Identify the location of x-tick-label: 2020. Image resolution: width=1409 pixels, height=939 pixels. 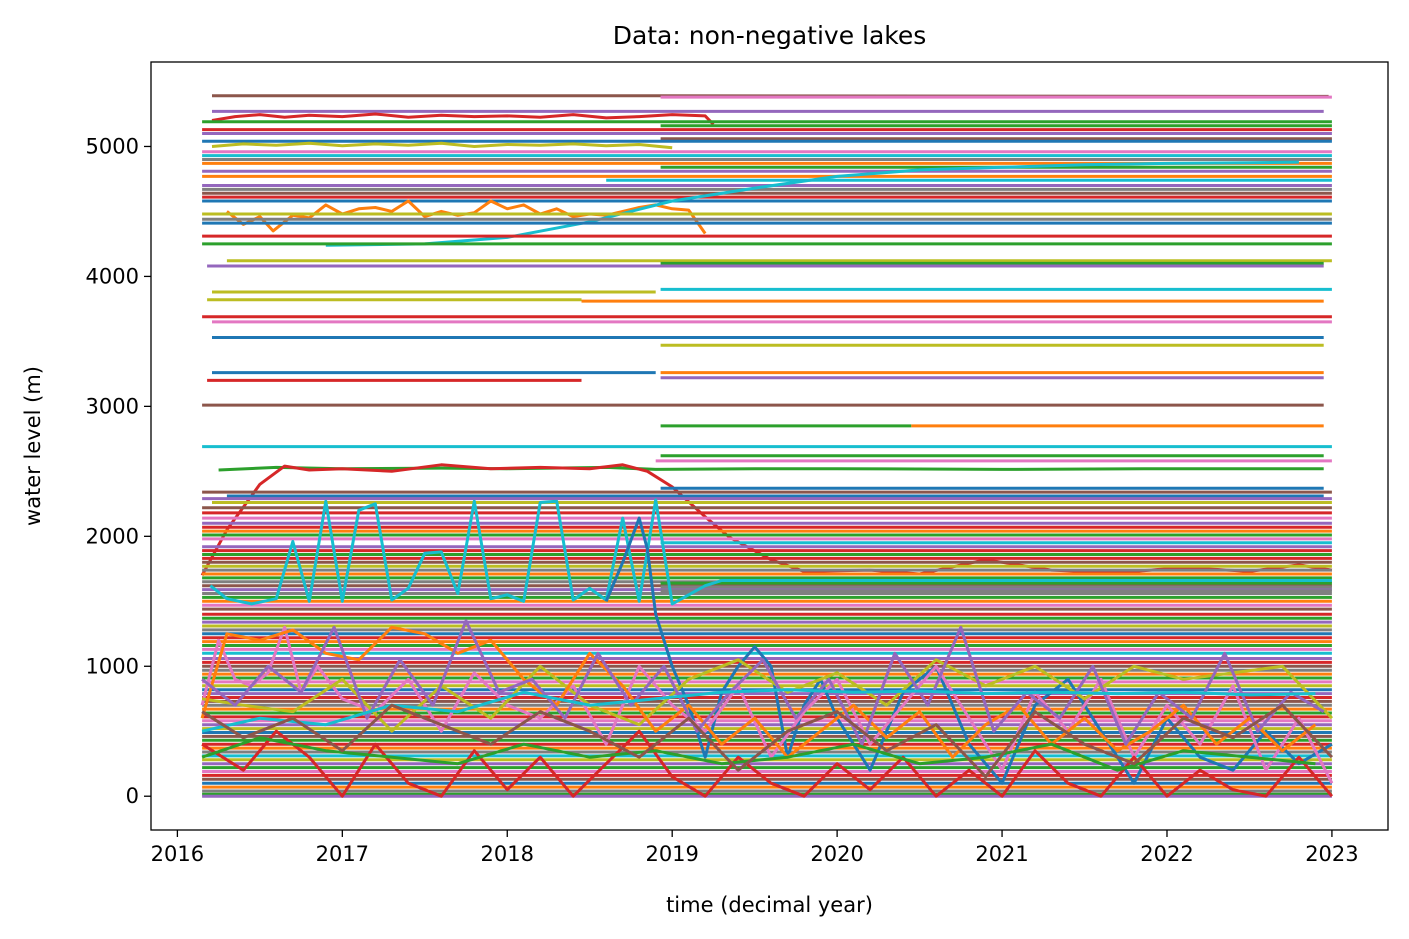
(836, 854).